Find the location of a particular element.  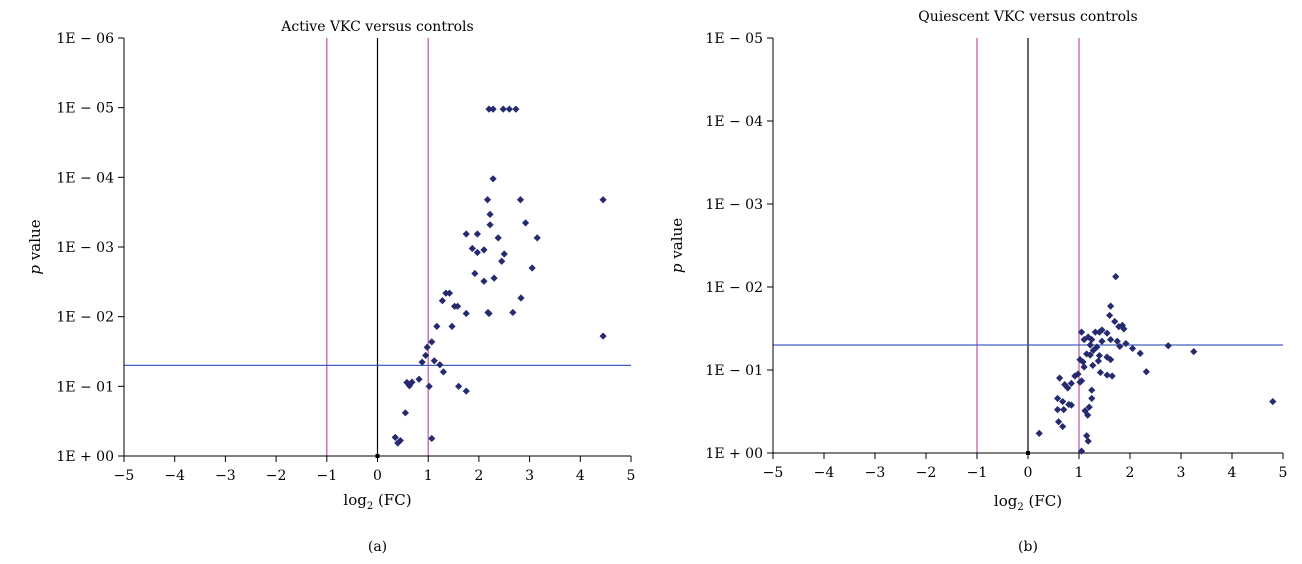

panel-b-x-tick-label: 4 is located at coordinates (1232, 473).